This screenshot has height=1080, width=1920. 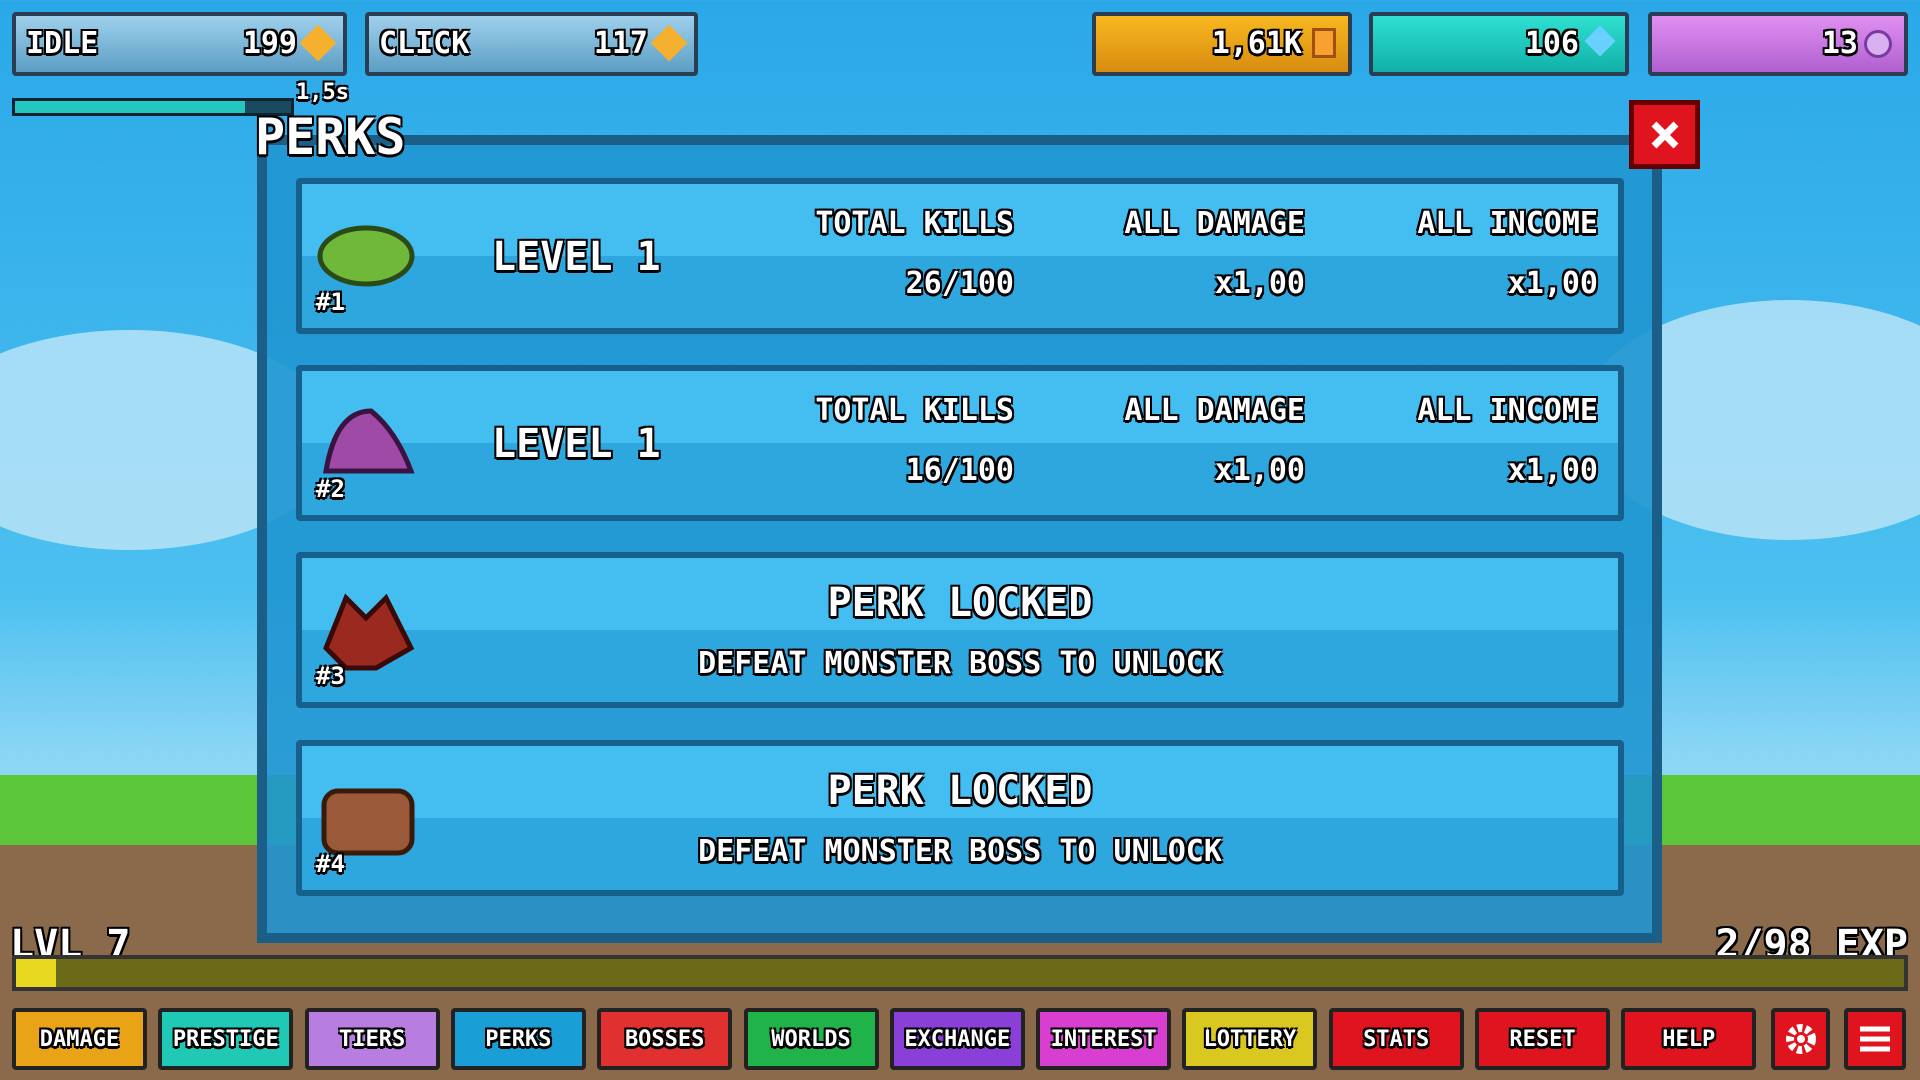 I want to click on nav-button: INTEREST, so click(x=1104, y=1039).